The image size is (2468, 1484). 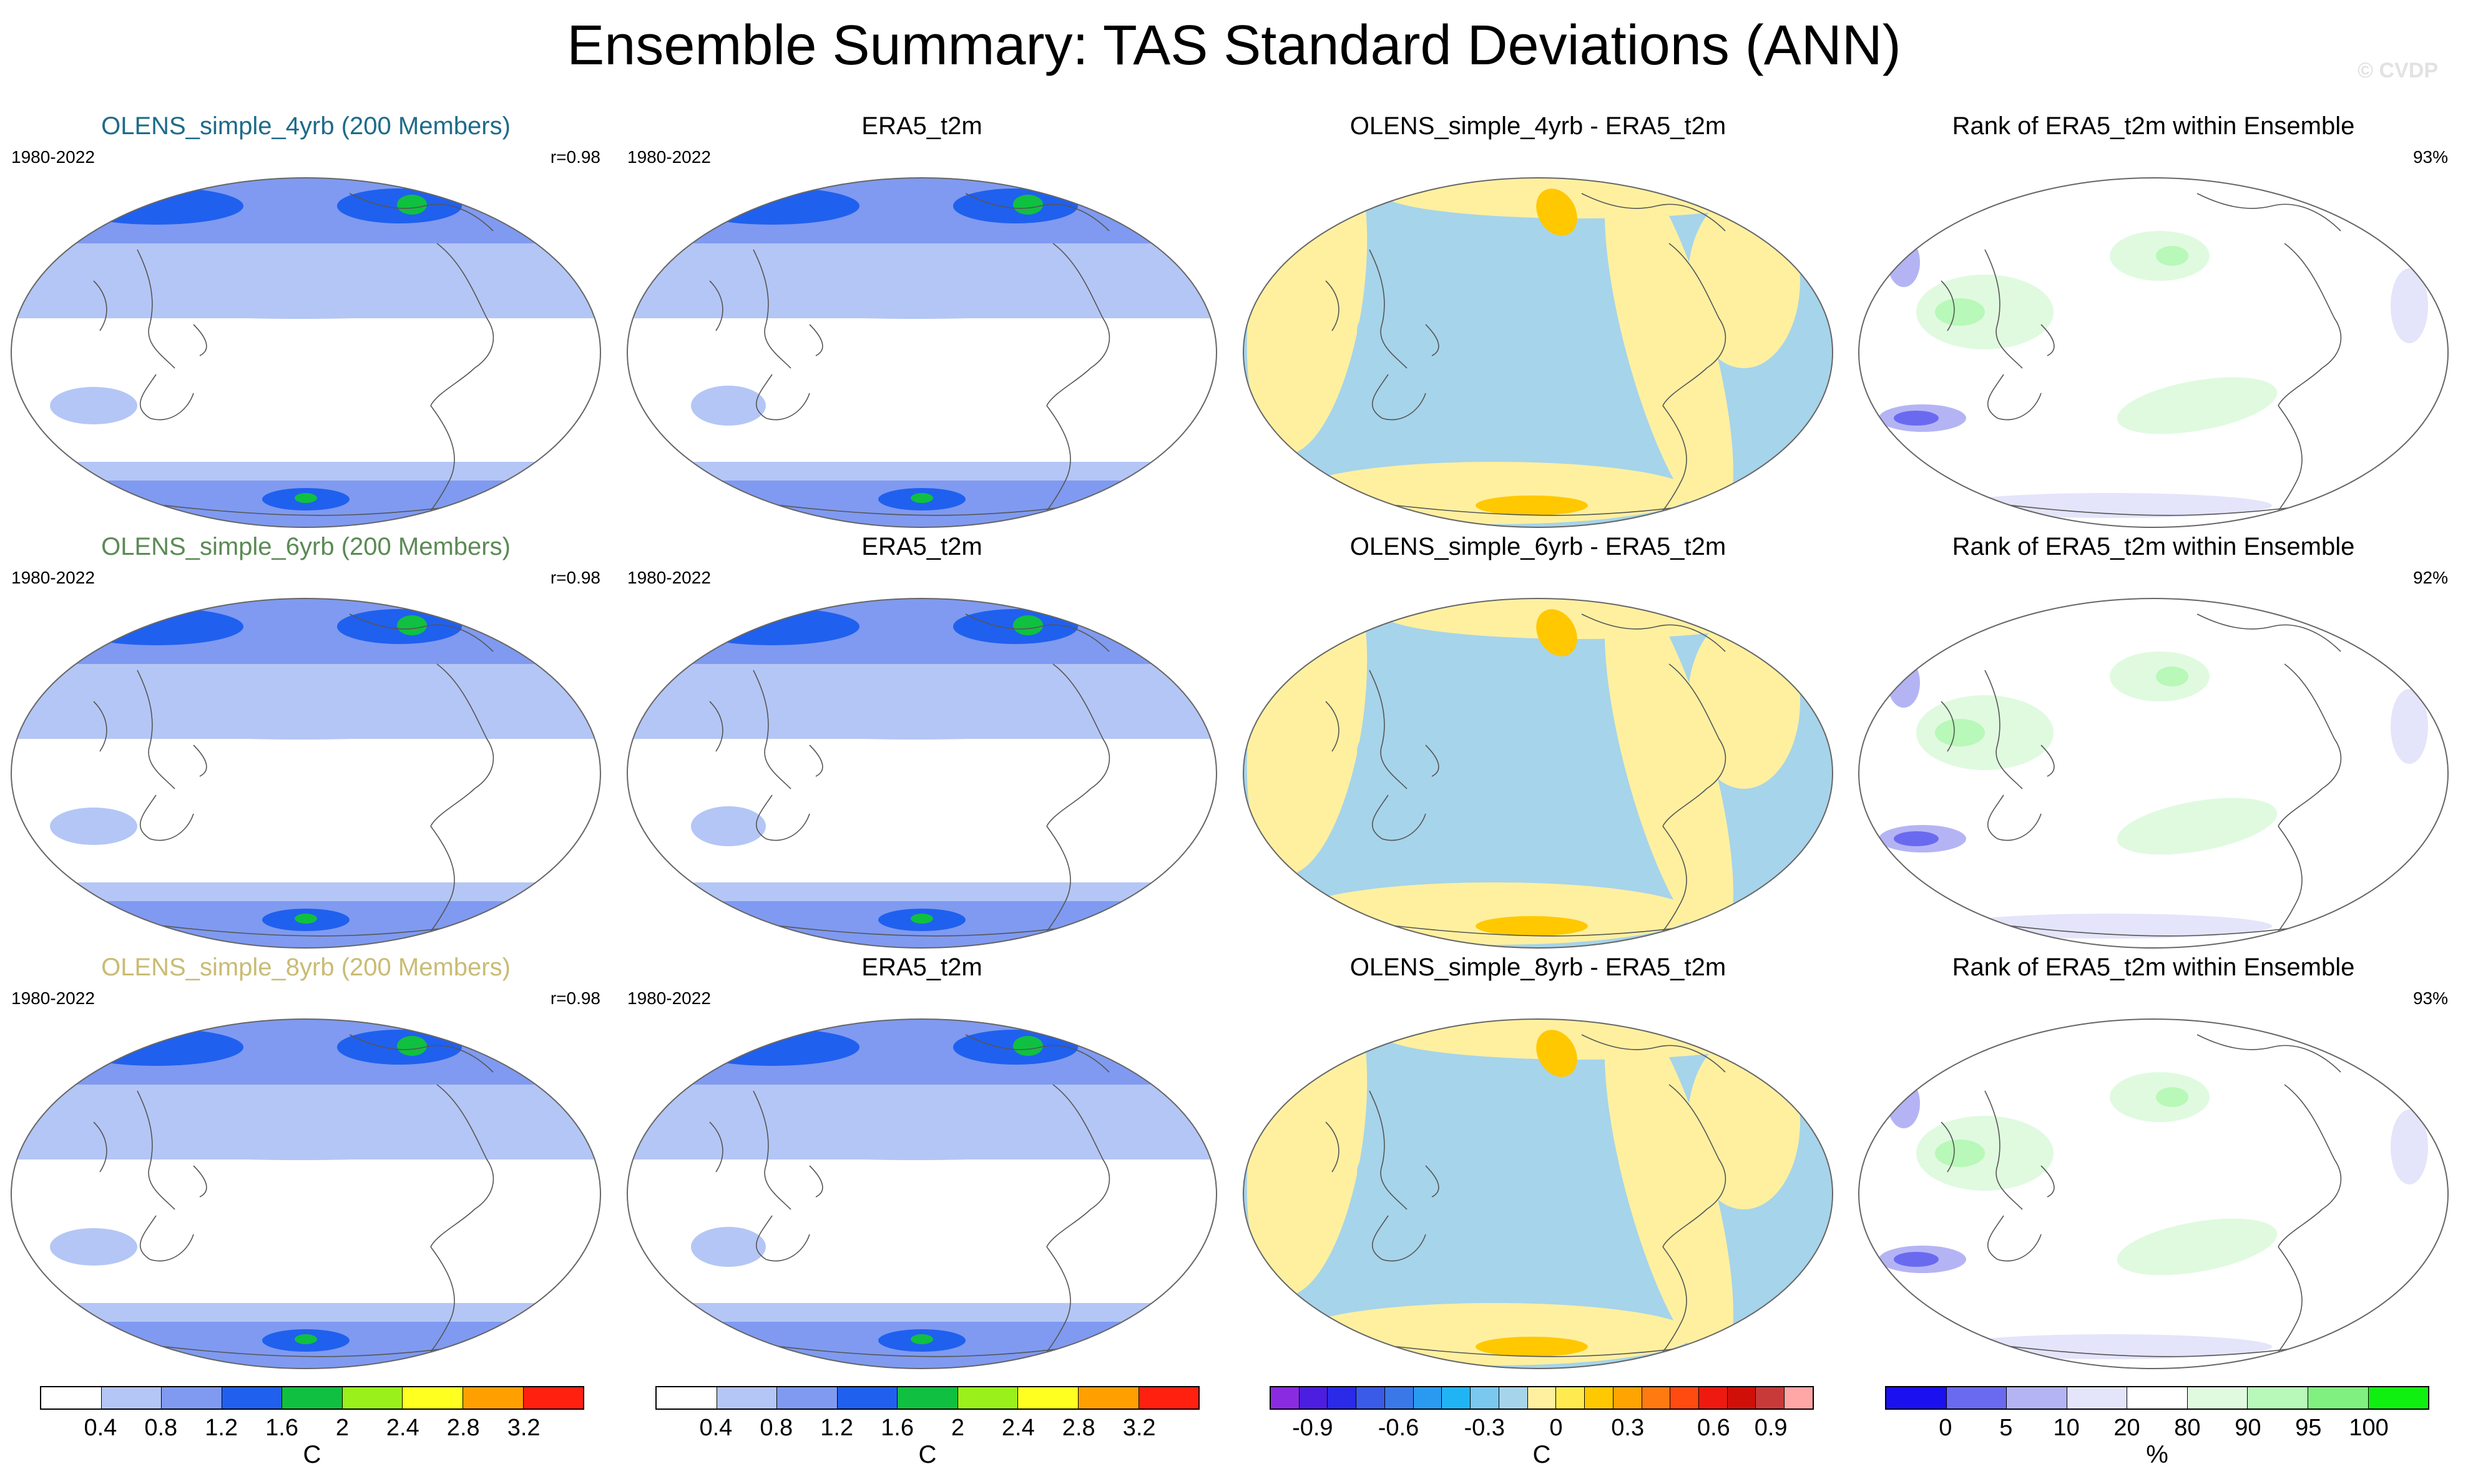 I want to click on field-background, so click(x=2153, y=773).